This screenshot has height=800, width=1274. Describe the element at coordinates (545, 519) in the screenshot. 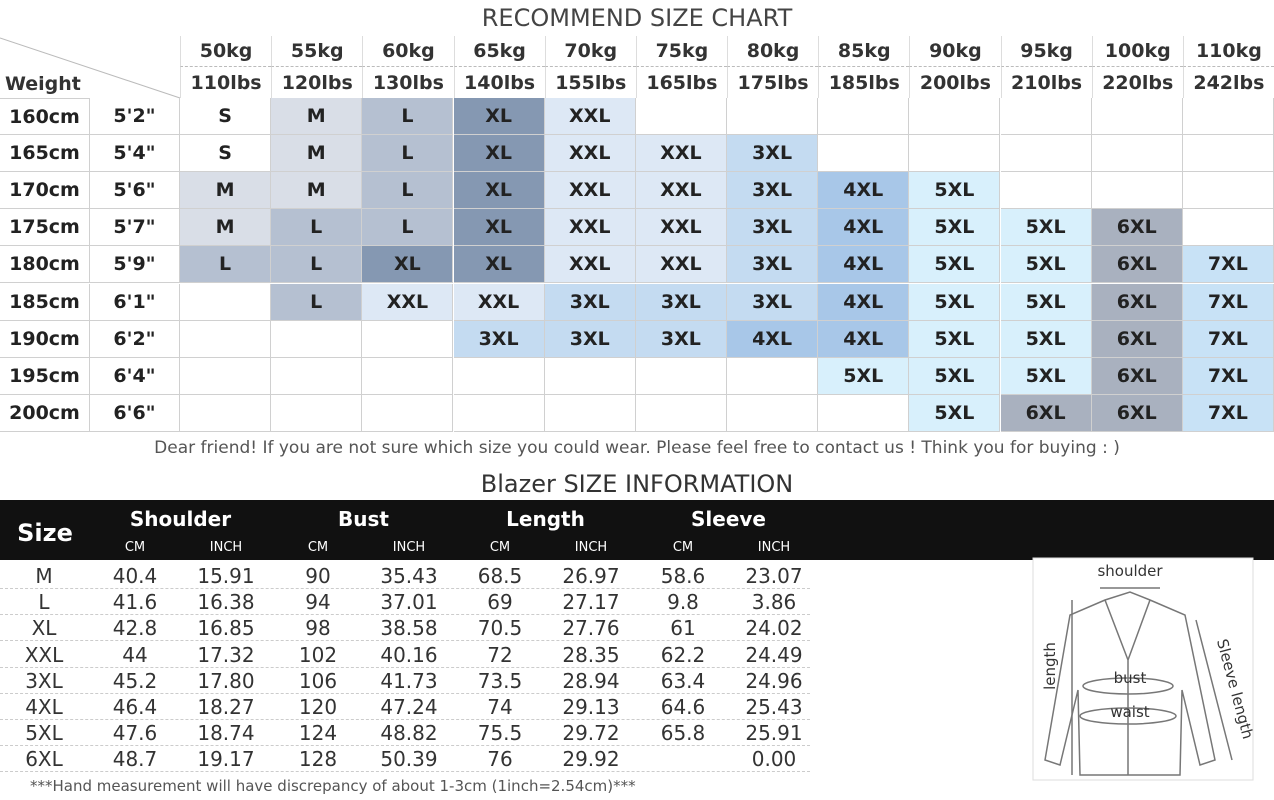

I see `column-header: Length` at that location.